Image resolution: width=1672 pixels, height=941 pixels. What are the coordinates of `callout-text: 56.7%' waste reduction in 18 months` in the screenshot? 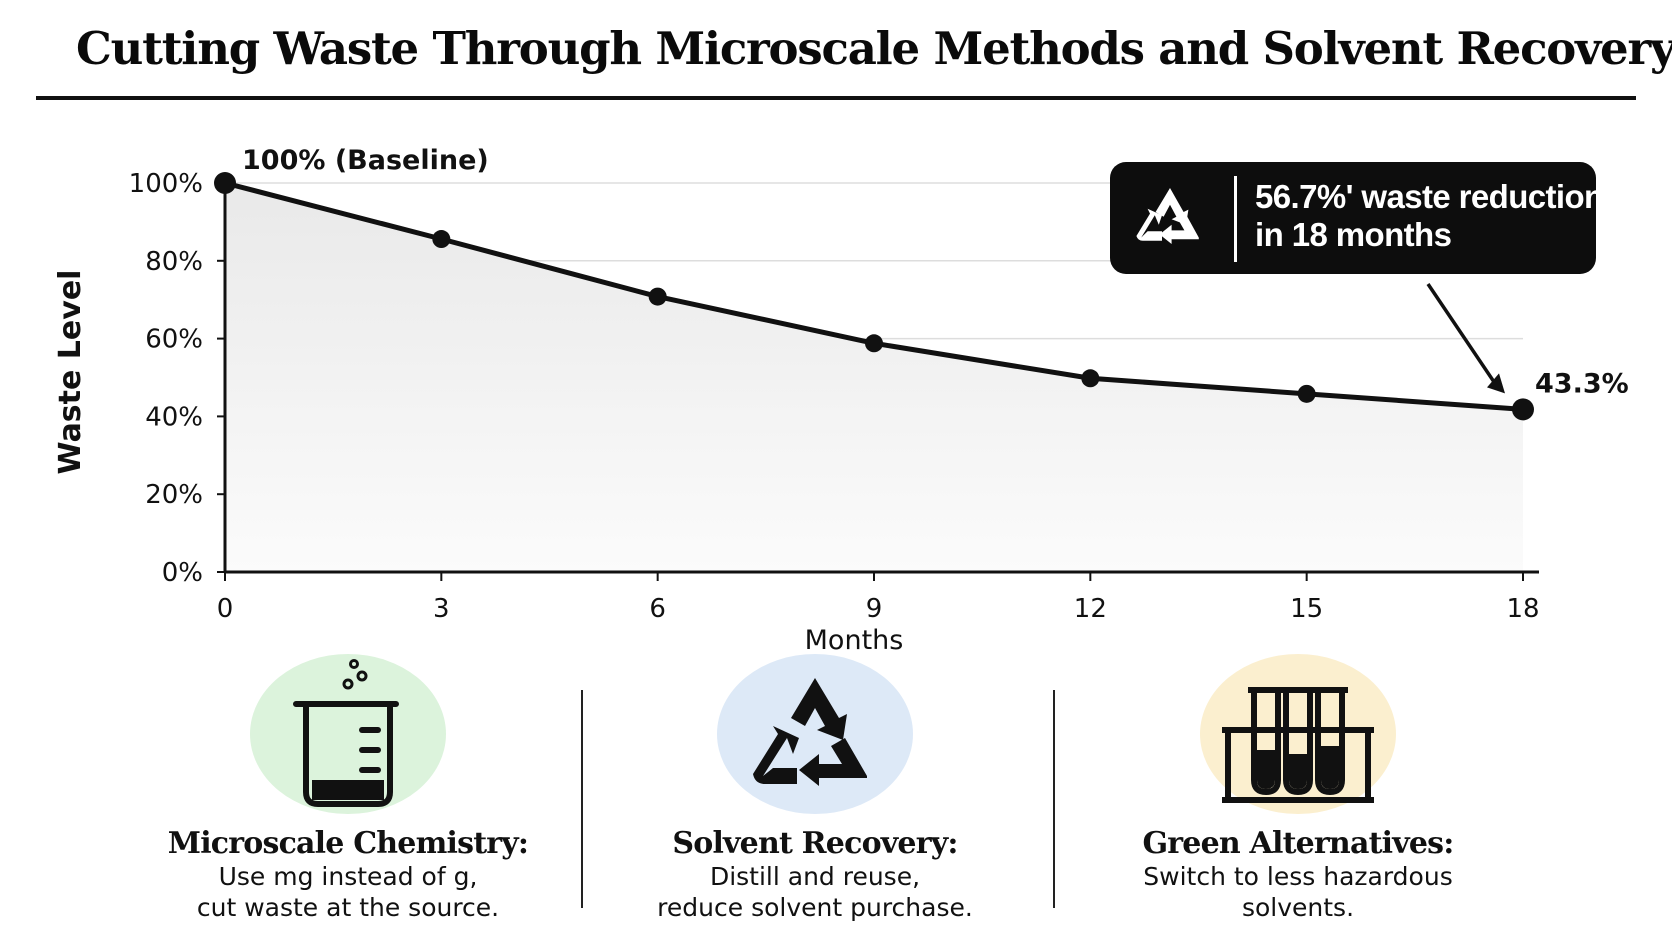 It's located at (1429, 216).